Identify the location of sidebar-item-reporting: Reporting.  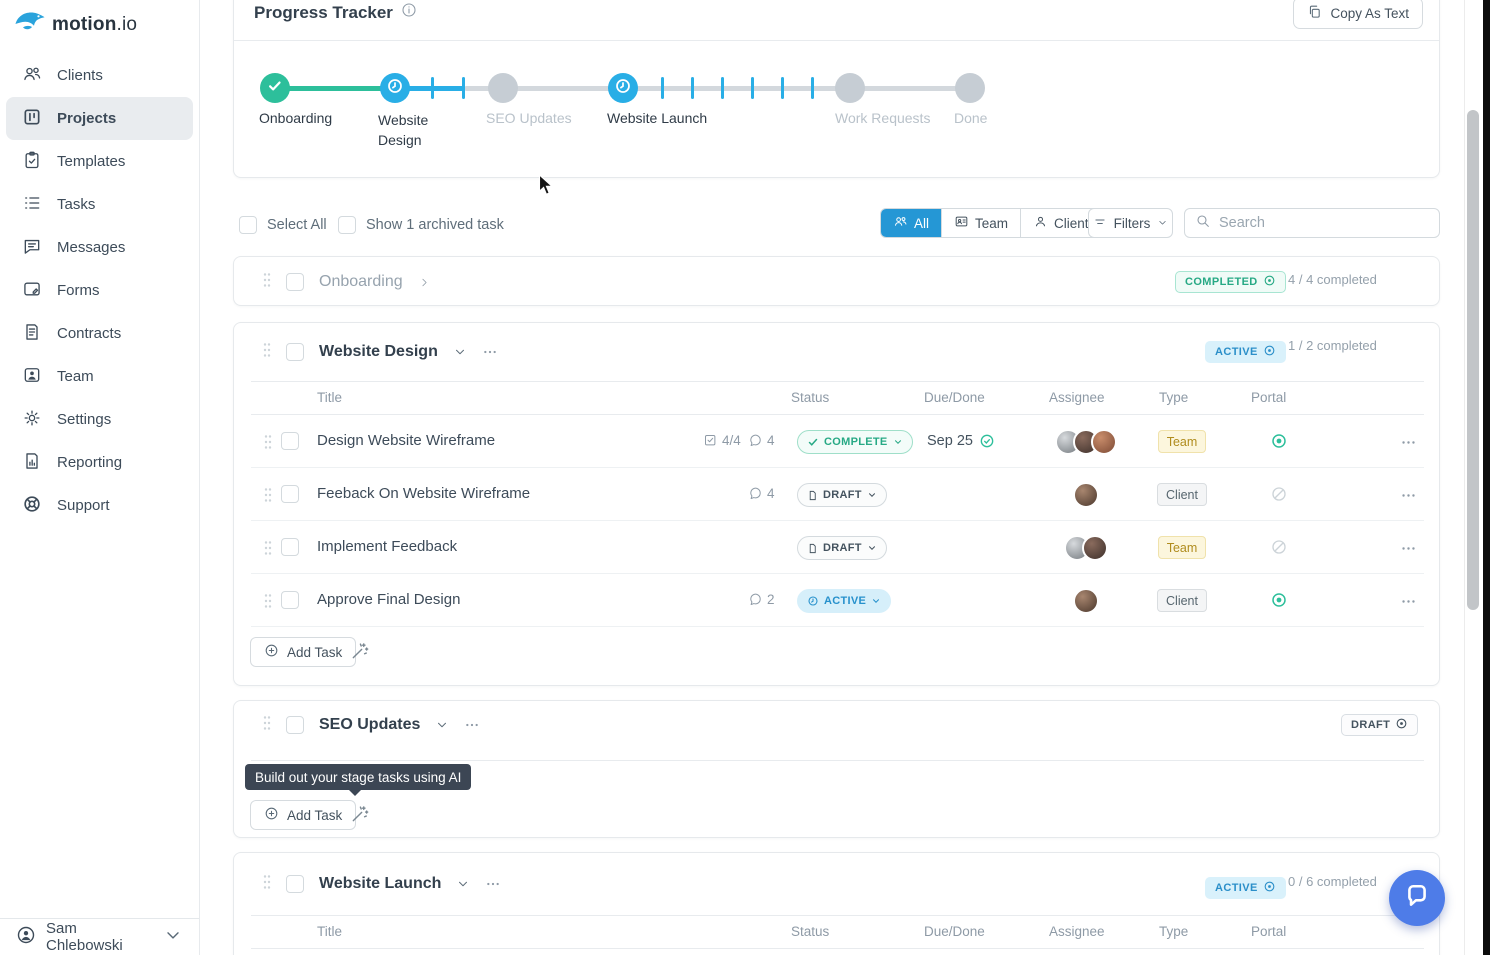
(99, 462).